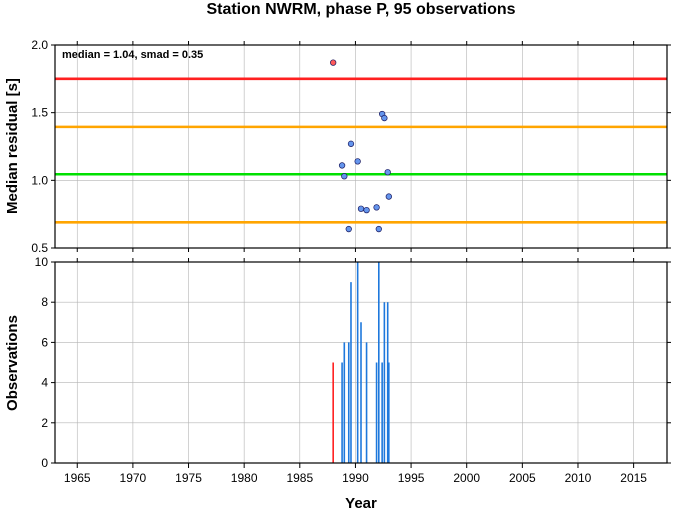 The image size is (673, 511). I want to click on x-tick-label: 2005, so click(522, 478).